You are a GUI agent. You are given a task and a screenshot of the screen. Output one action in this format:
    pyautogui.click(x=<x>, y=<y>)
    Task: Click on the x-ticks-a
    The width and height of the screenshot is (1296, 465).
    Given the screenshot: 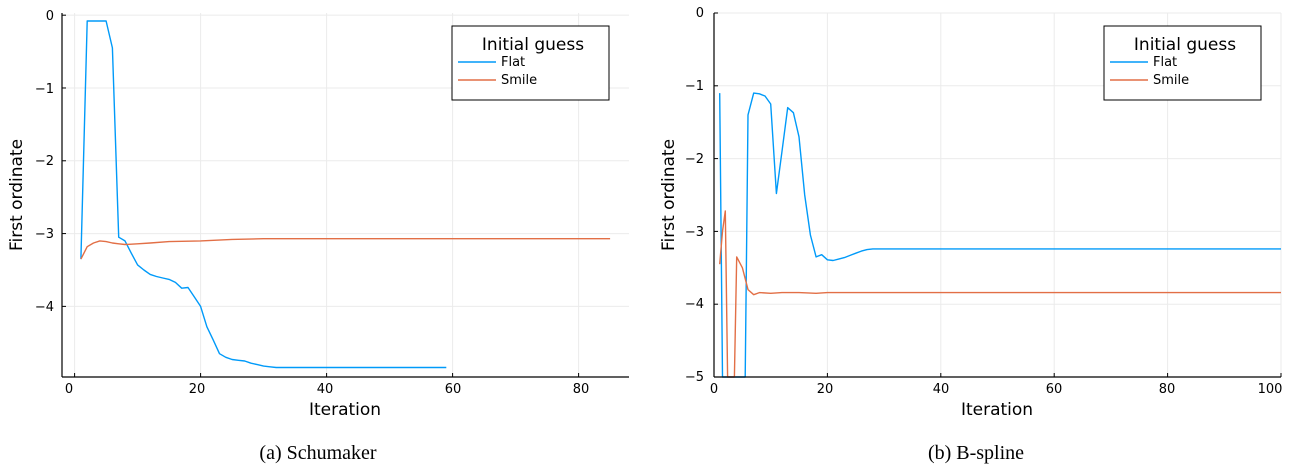 What is the action you would take?
    pyautogui.click(x=327, y=375)
    